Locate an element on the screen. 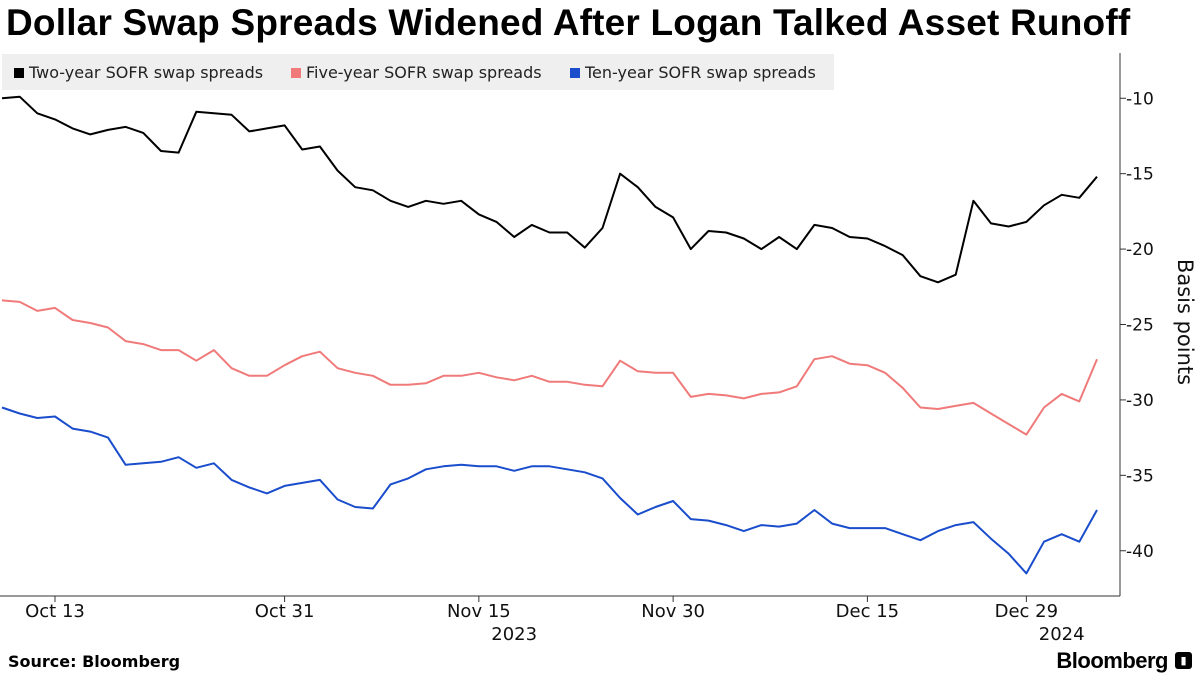 This screenshot has height=675, width=1200. legend-swatch-five-year is located at coordinates (296, 73).